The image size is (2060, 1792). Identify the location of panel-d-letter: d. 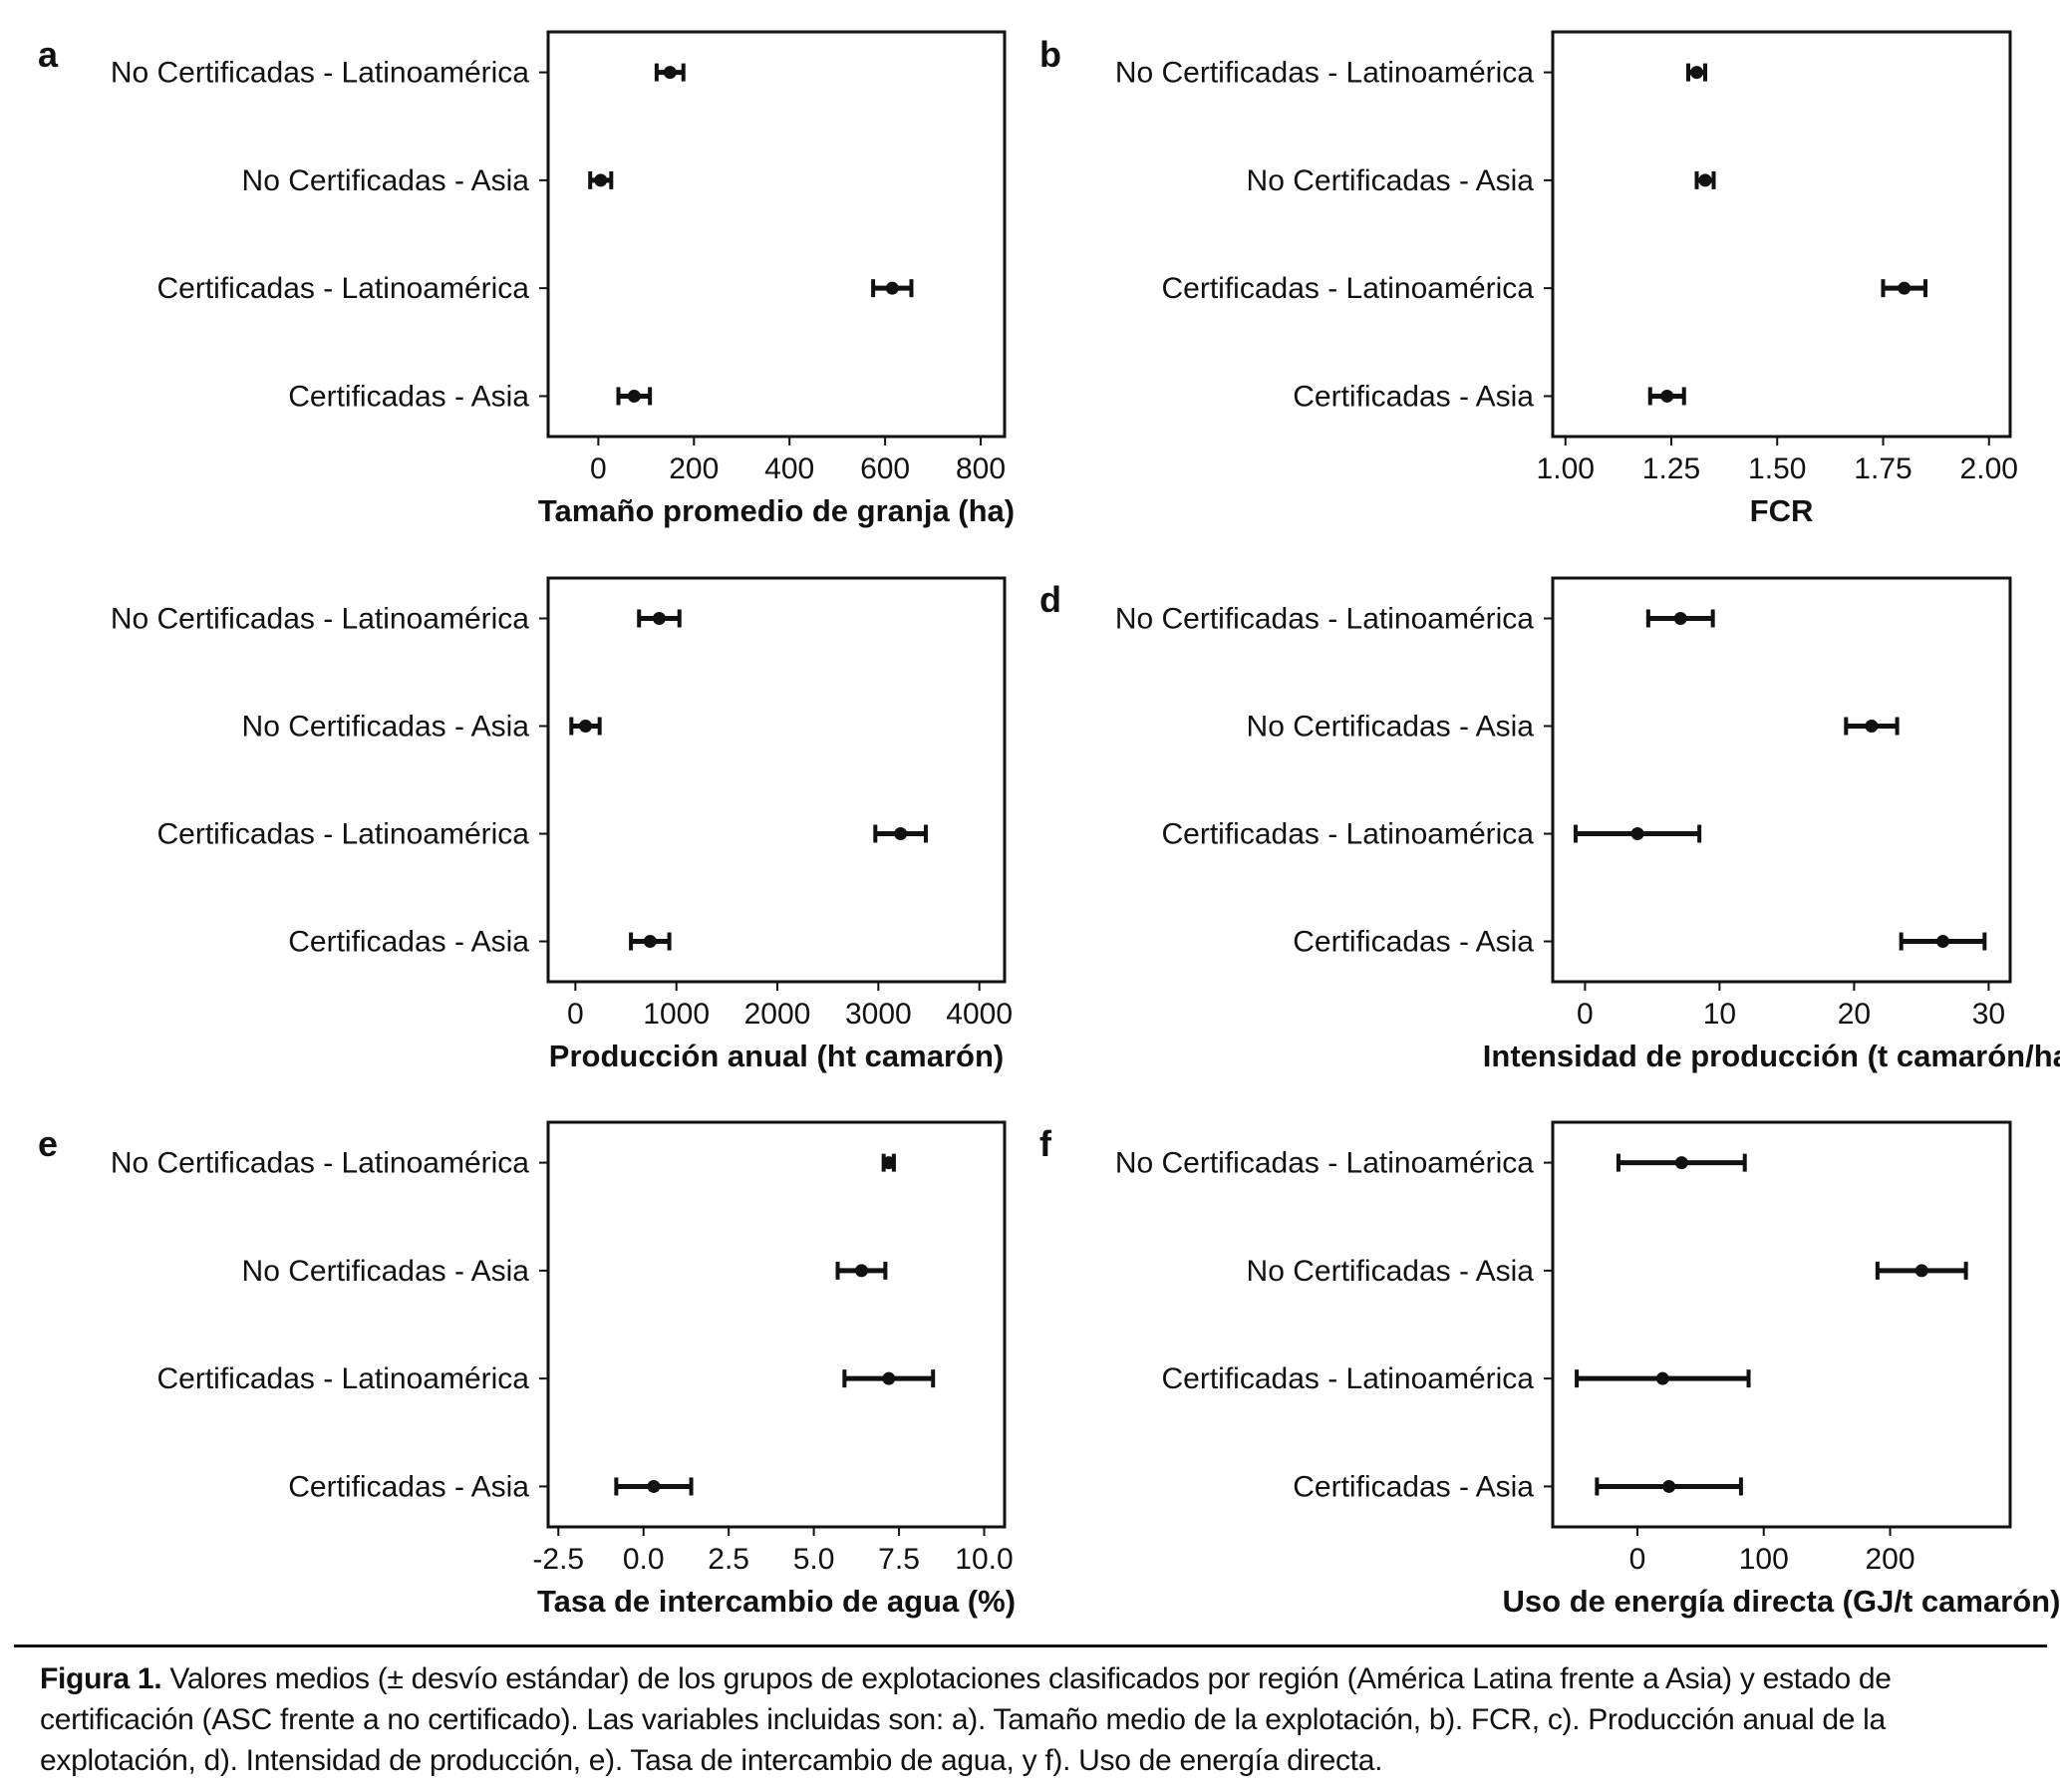
(1050, 599).